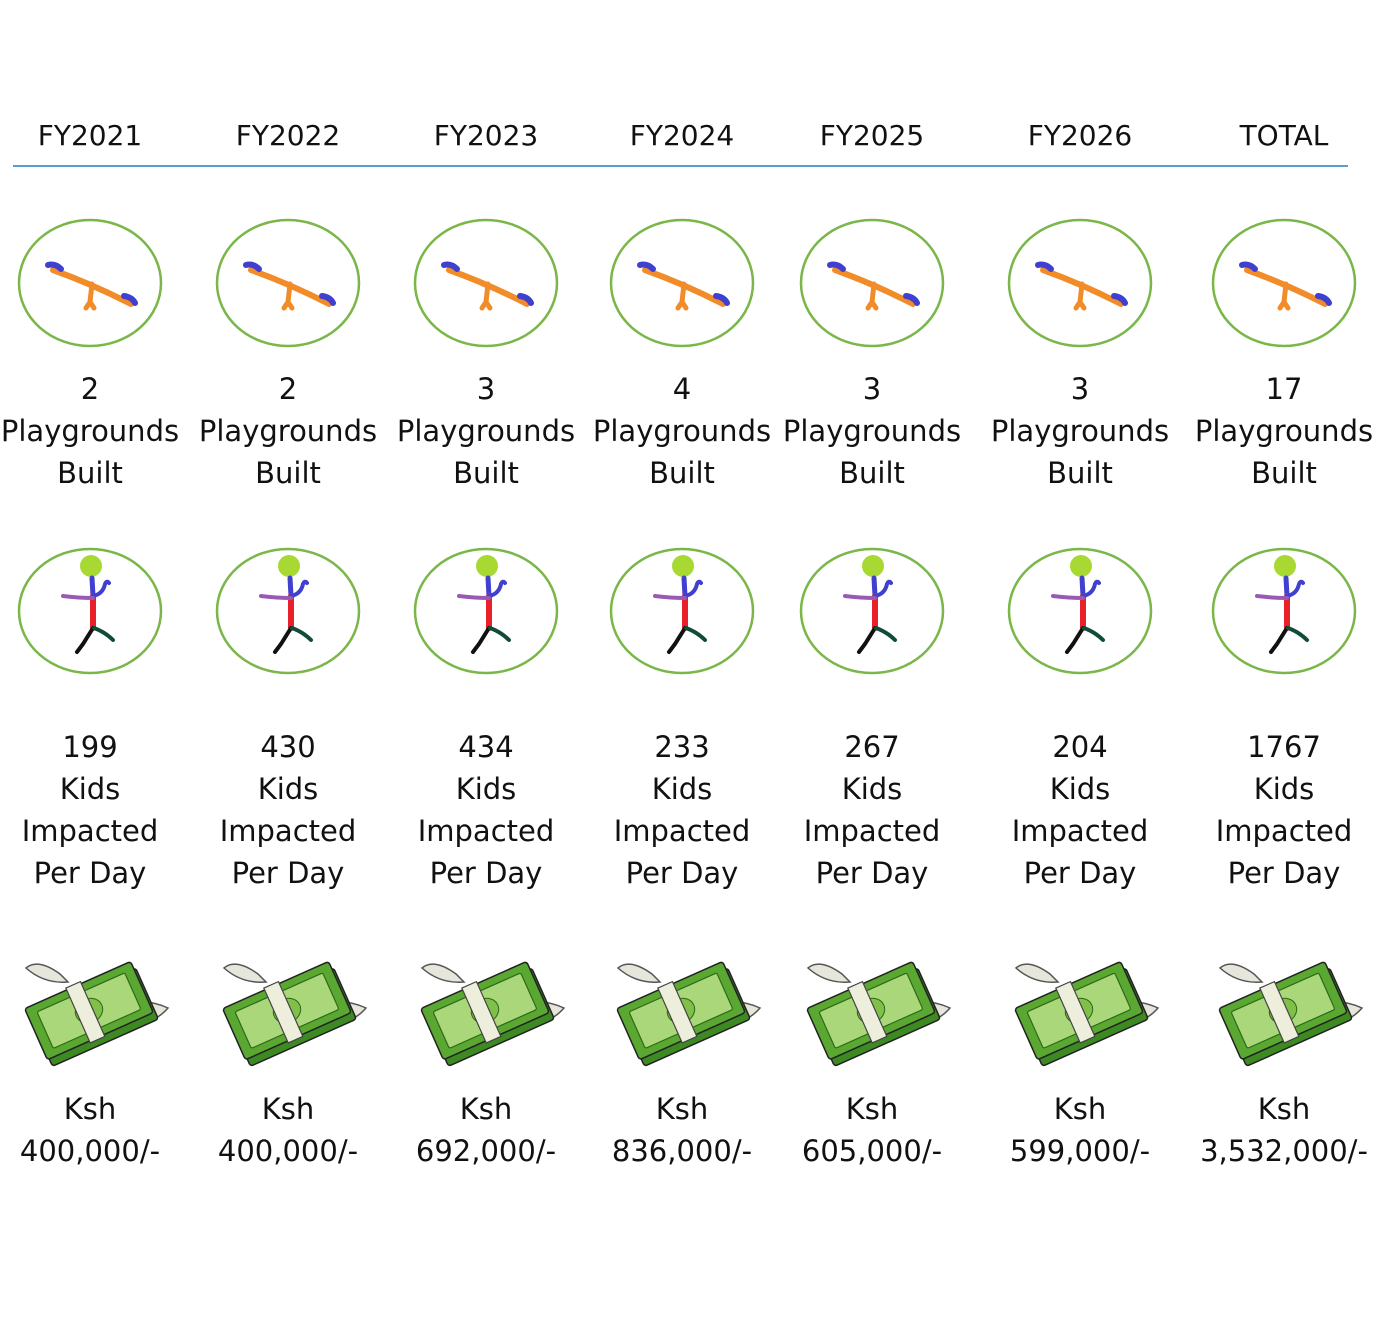 The width and height of the screenshot is (1390, 1326). Describe the element at coordinates (486, 135) in the screenshot. I see `column-header: FY2023` at that location.